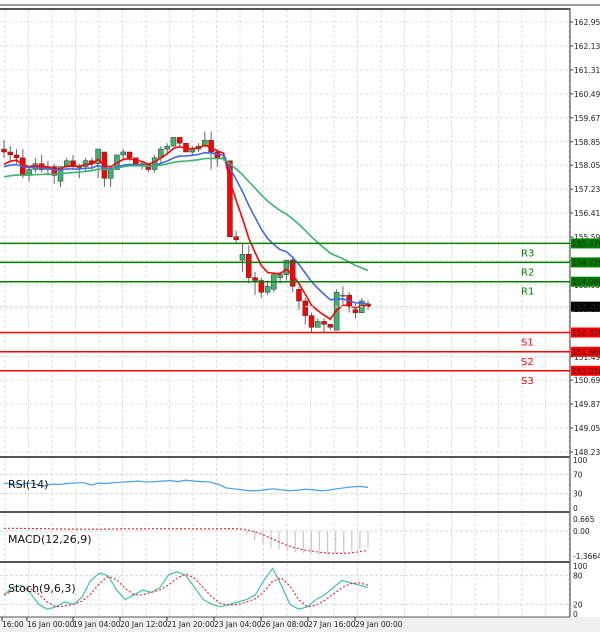 The image size is (600, 632). Describe the element at coordinates (186, 485) in the screenshot. I see `rsi-line` at that location.